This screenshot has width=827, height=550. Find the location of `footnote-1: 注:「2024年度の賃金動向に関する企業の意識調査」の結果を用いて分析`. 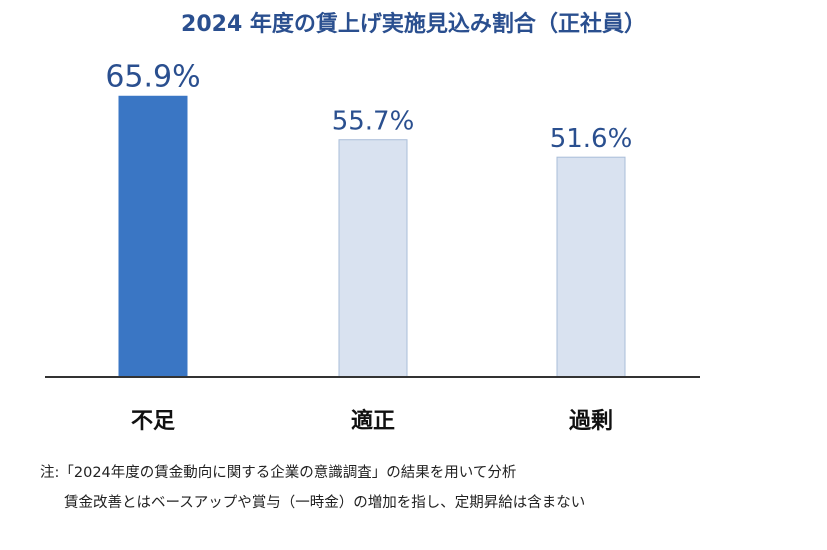

footnote-1: 注:「2024年度の賃金動向に関する企業の意識調査」の結果を用いて分析 is located at coordinates (278, 473).